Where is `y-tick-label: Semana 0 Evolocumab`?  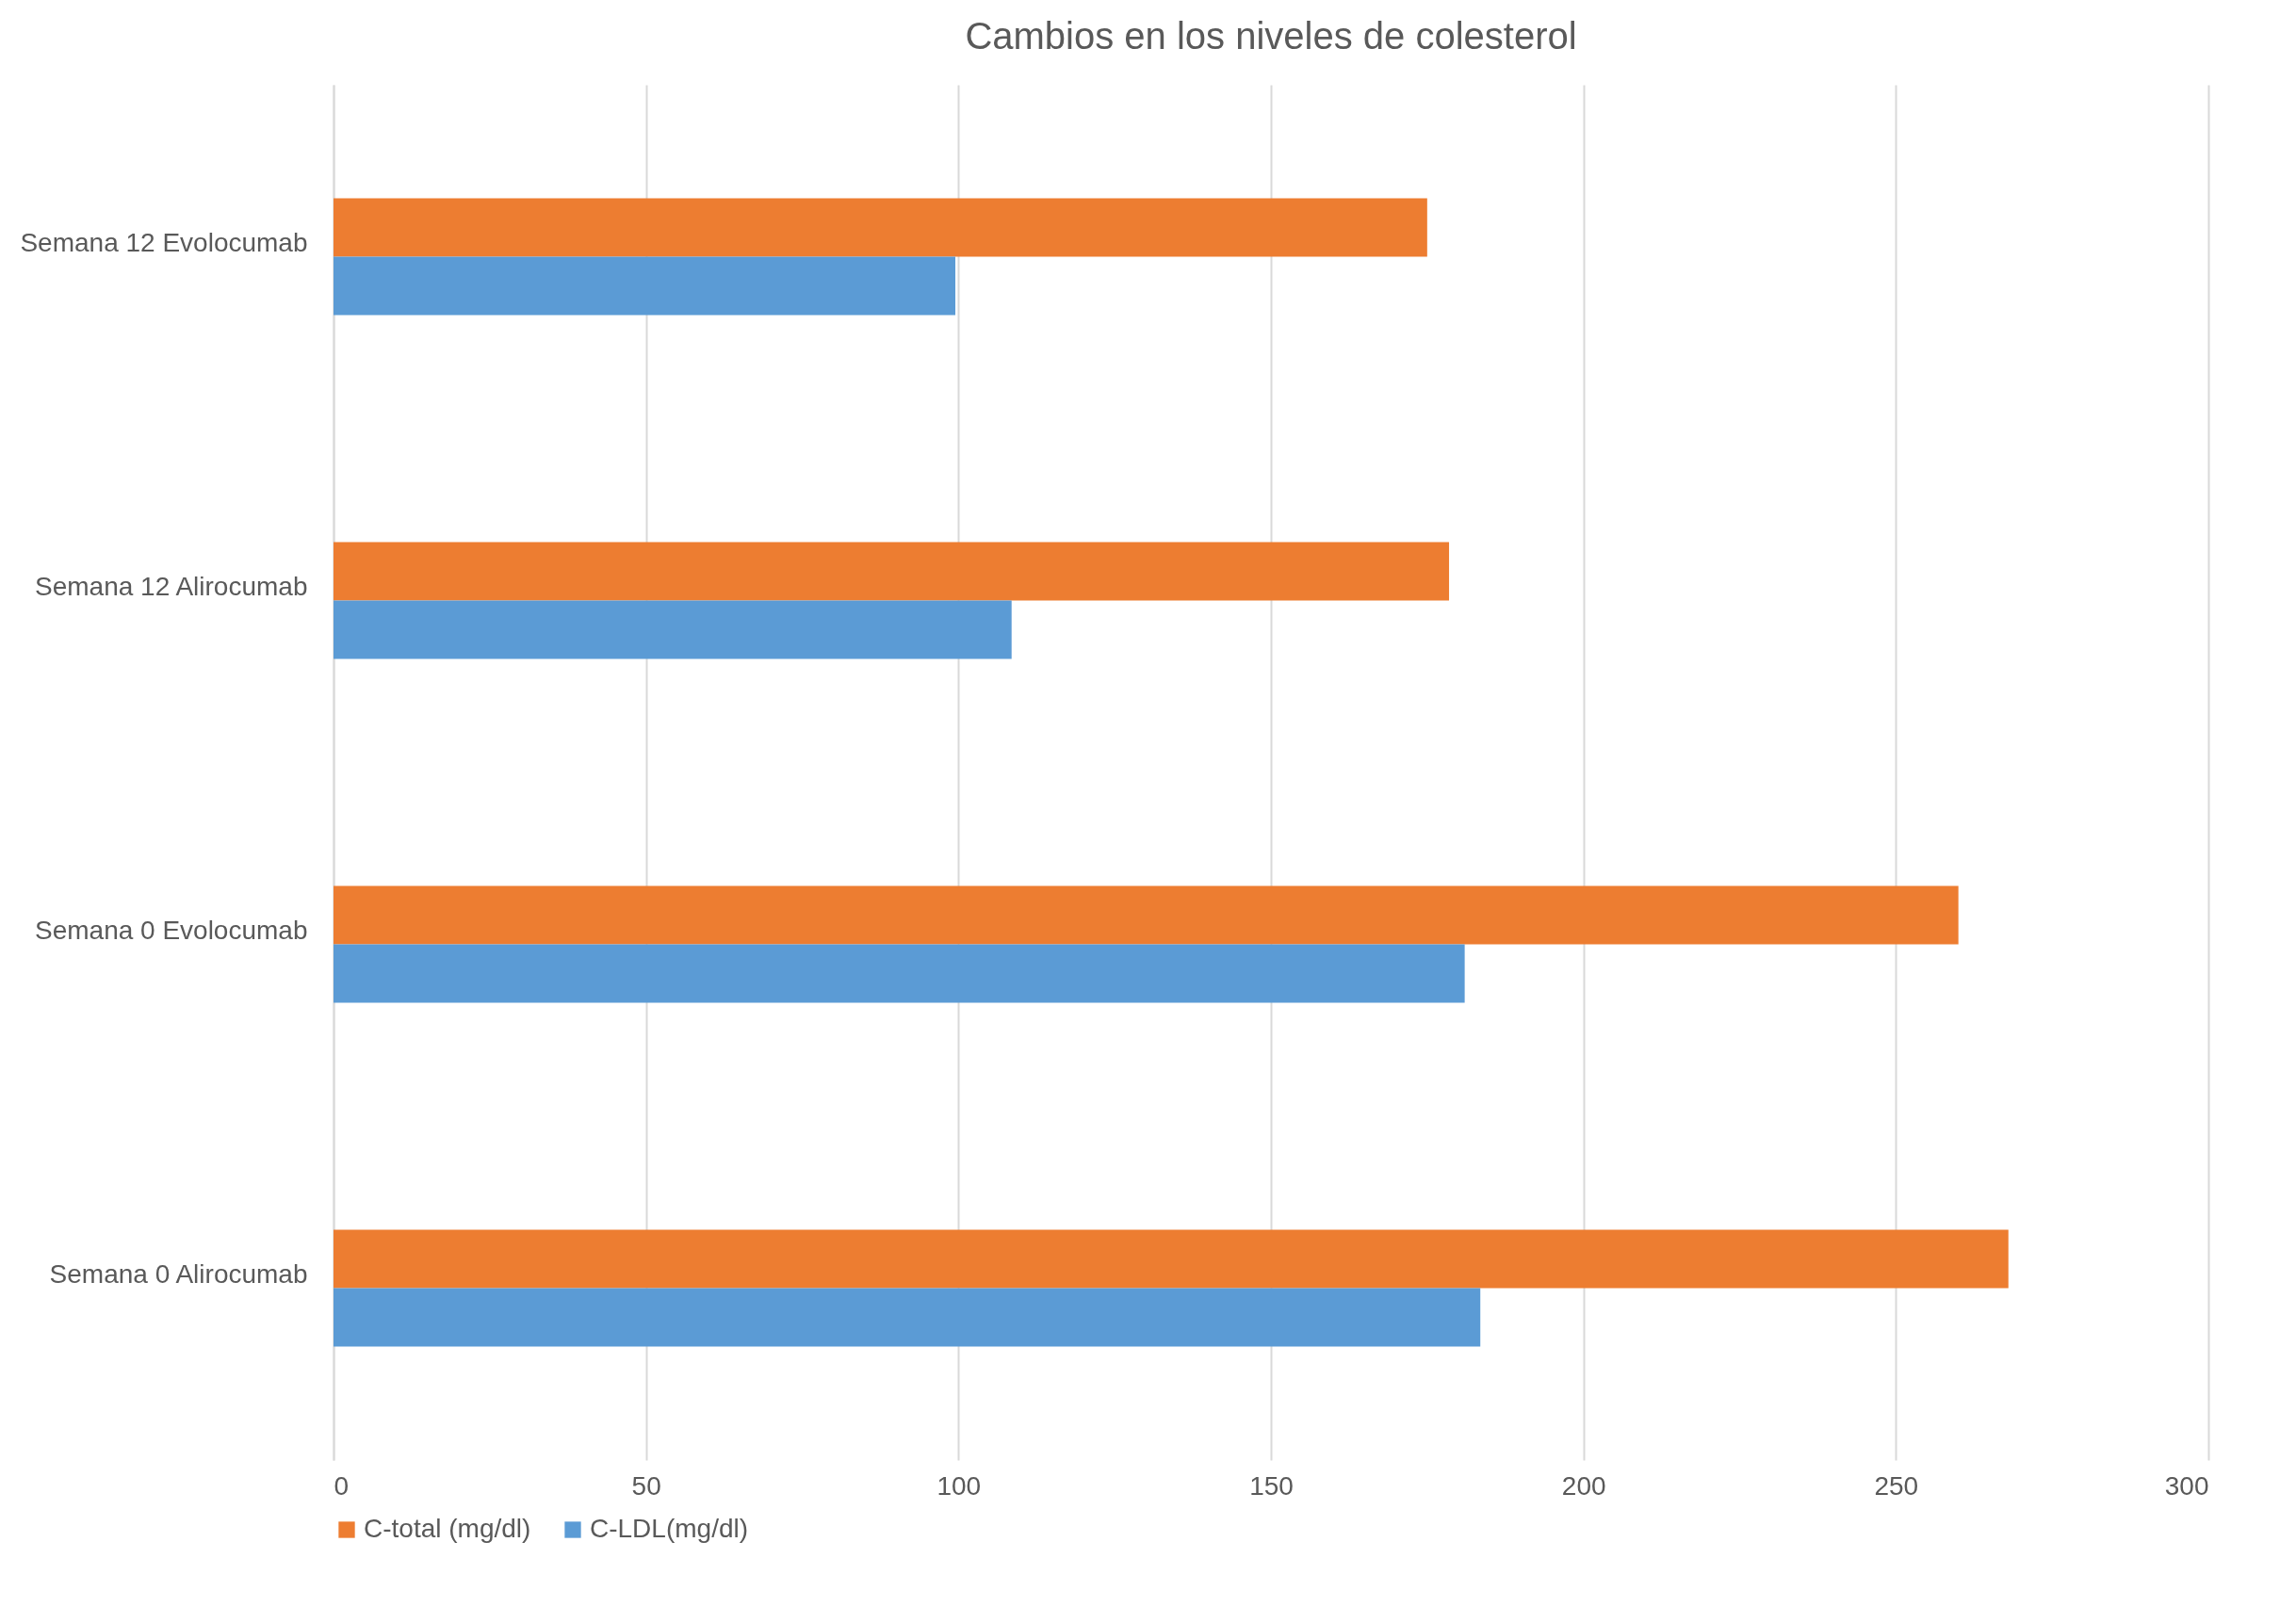 y-tick-label: Semana 0 Evolocumab is located at coordinates (171, 930).